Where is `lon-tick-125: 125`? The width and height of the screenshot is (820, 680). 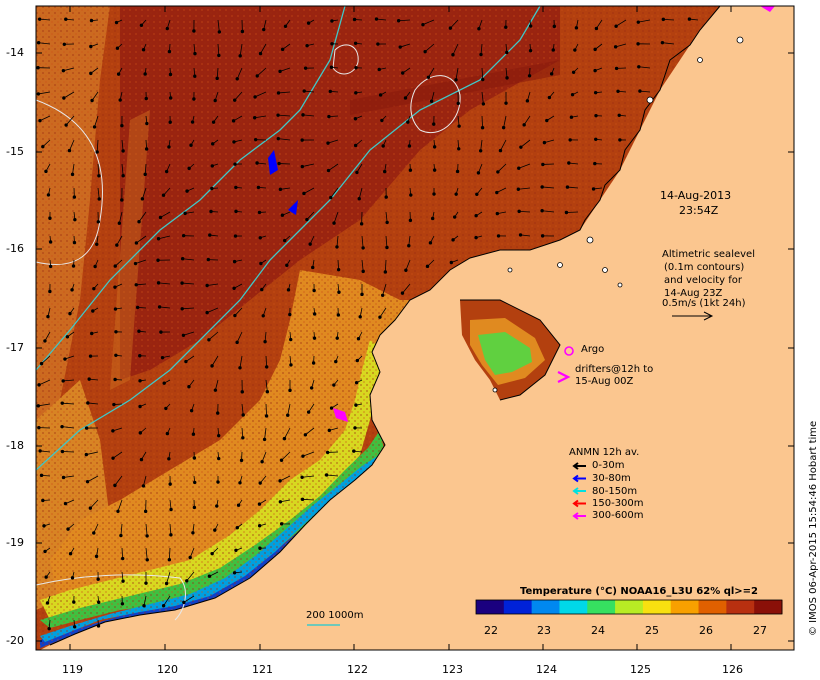
lon-tick-125: 125 is located at coordinates (640, 669).